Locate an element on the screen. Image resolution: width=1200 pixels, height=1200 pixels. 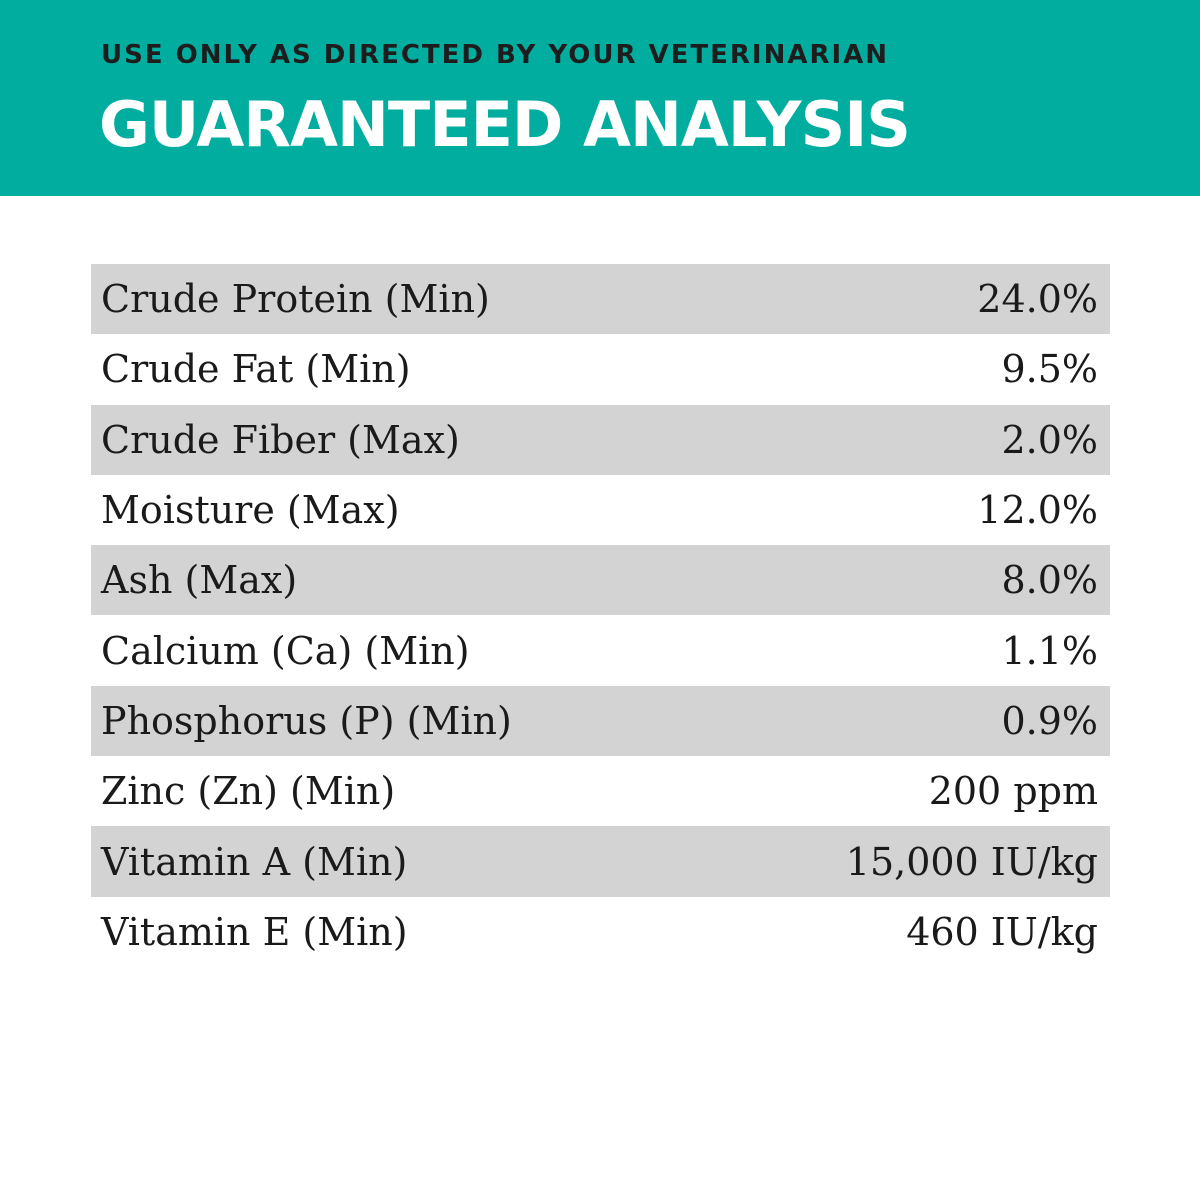
table-row: Moisture (Max) 12.0% is located at coordinates (600, 510).